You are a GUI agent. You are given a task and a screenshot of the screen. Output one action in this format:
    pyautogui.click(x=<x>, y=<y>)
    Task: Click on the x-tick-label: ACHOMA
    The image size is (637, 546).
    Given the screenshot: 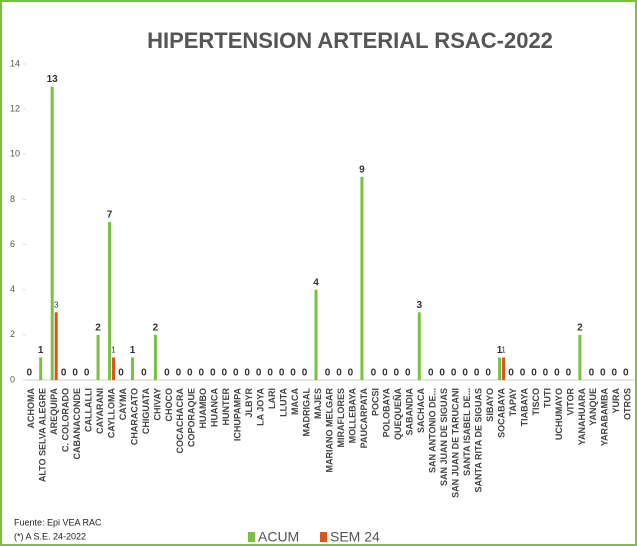 What is the action you would take?
    pyautogui.click(x=31, y=408)
    